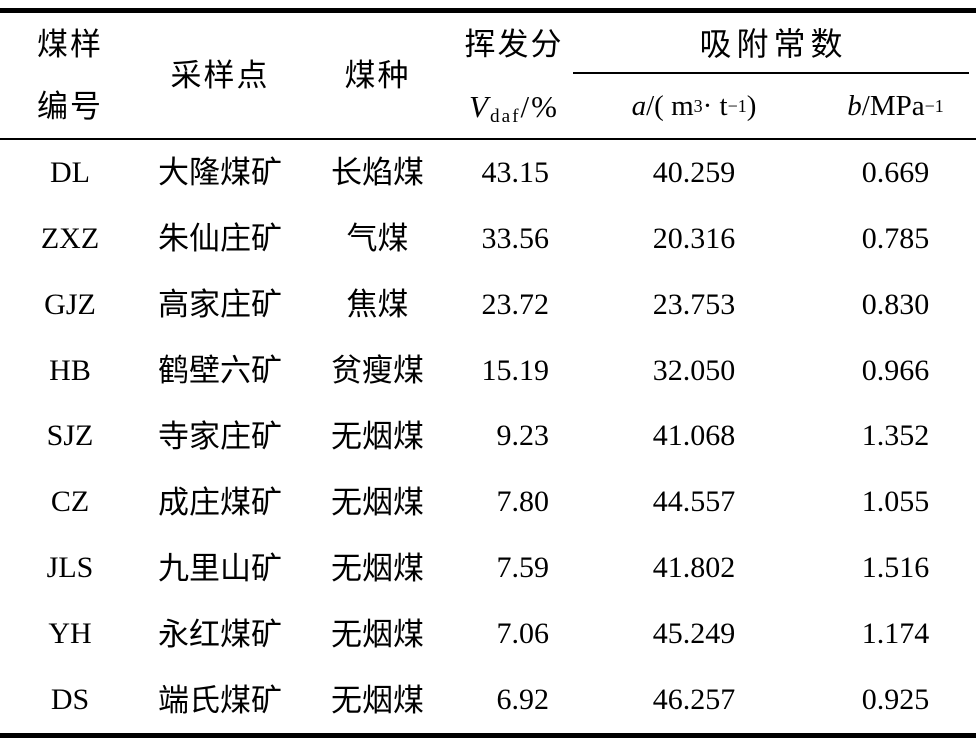 This screenshot has height=747, width=976. I want to click on header-adsorption-title: 吸附常数, so click(773, 44).